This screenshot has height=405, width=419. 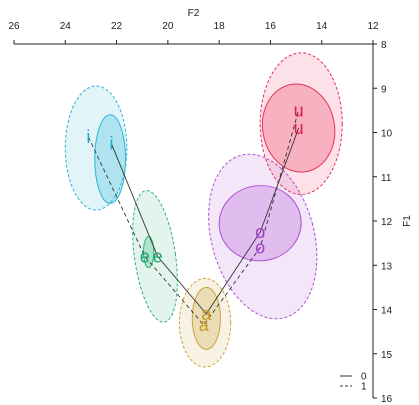 What do you see at coordinates (260, 248) in the screenshot?
I see `vowel-label-o-group-1: o` at bounding box center [260, 248].